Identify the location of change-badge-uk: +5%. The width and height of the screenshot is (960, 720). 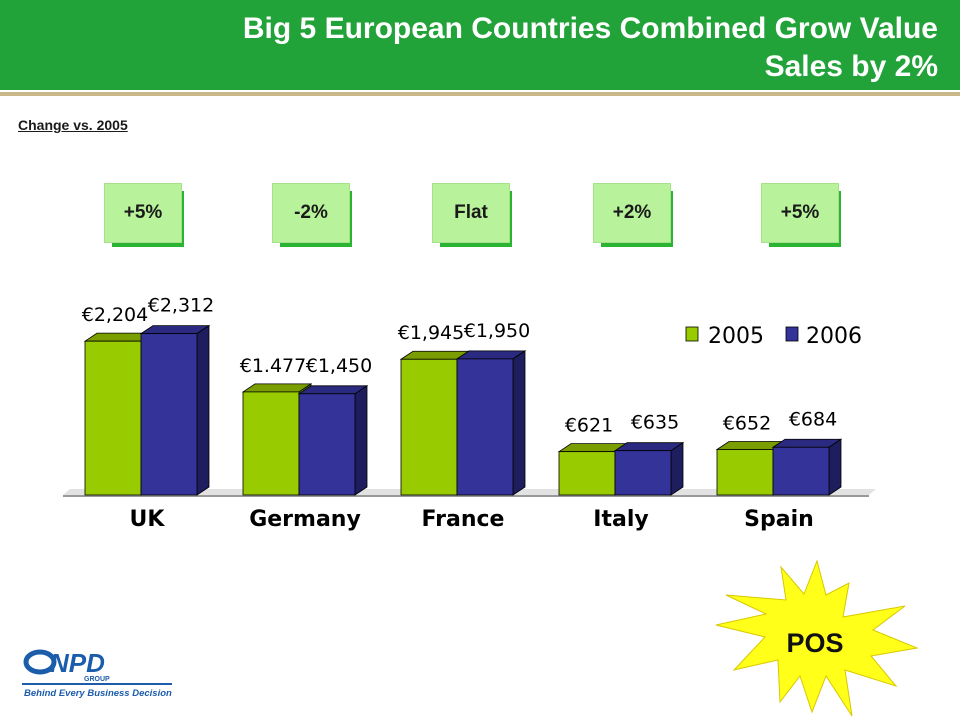
(144, 215).